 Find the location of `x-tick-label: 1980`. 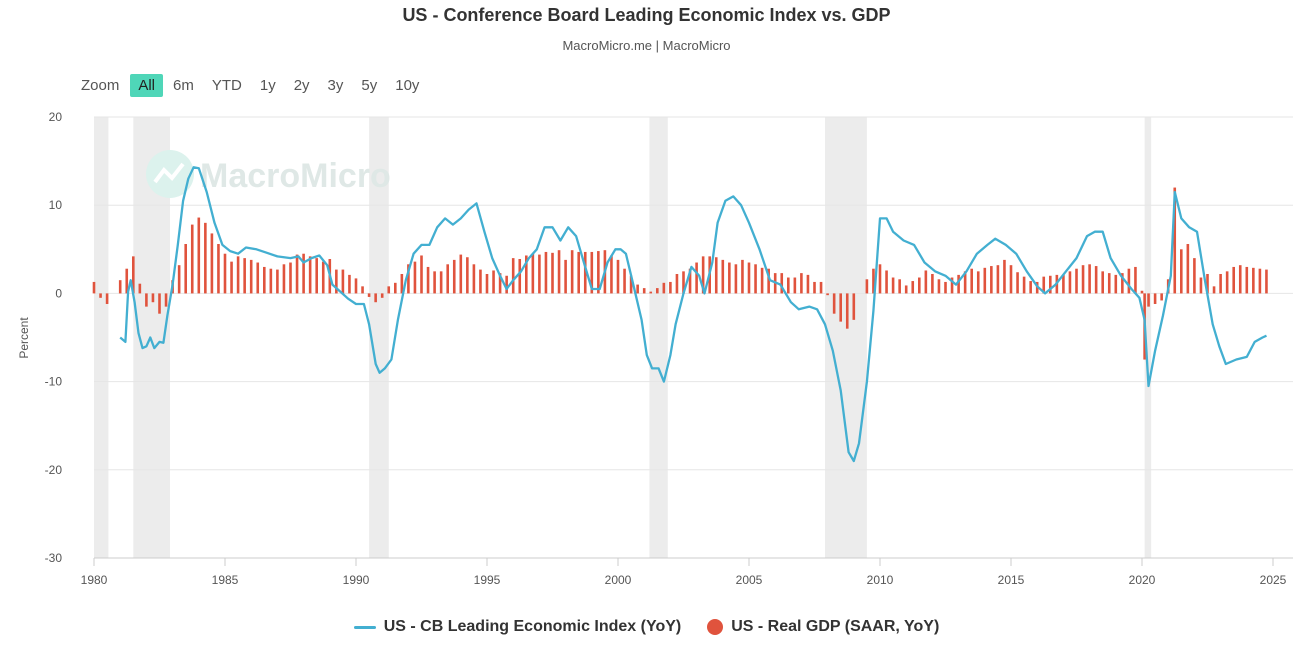

x-tick-label: 1980 is located at coordinates (94, 580).